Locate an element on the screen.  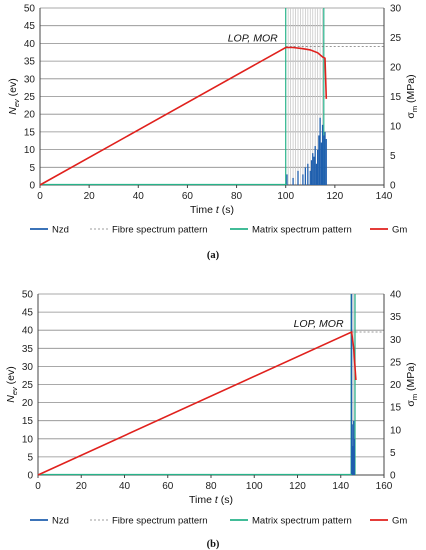
x-tick-label: 160 is located at coordinates (384, 486).